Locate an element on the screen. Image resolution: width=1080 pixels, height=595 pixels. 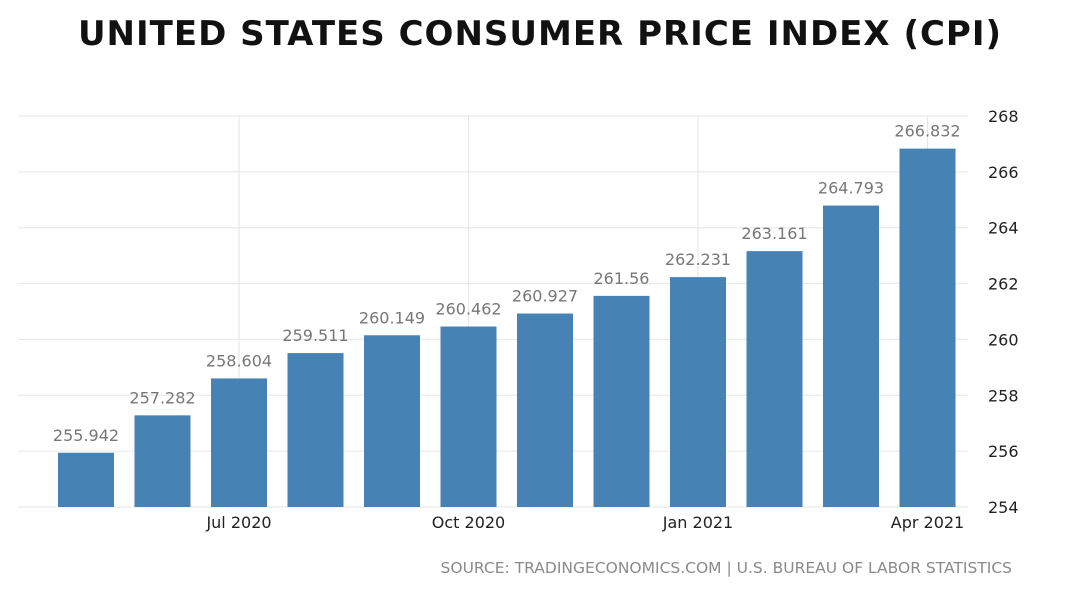
x-tick-label: Jan 2021 is located at coordinates (697, 522).